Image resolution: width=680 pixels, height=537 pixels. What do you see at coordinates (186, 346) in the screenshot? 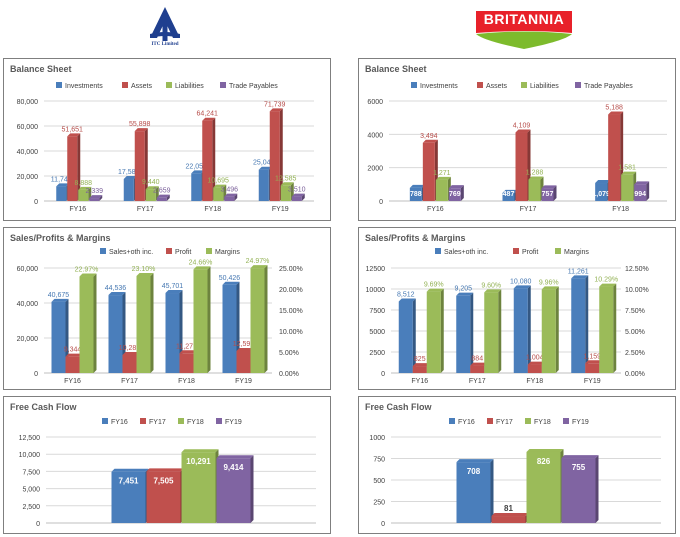
I see `data-label: 11,271` at bounding box center [186, 346].